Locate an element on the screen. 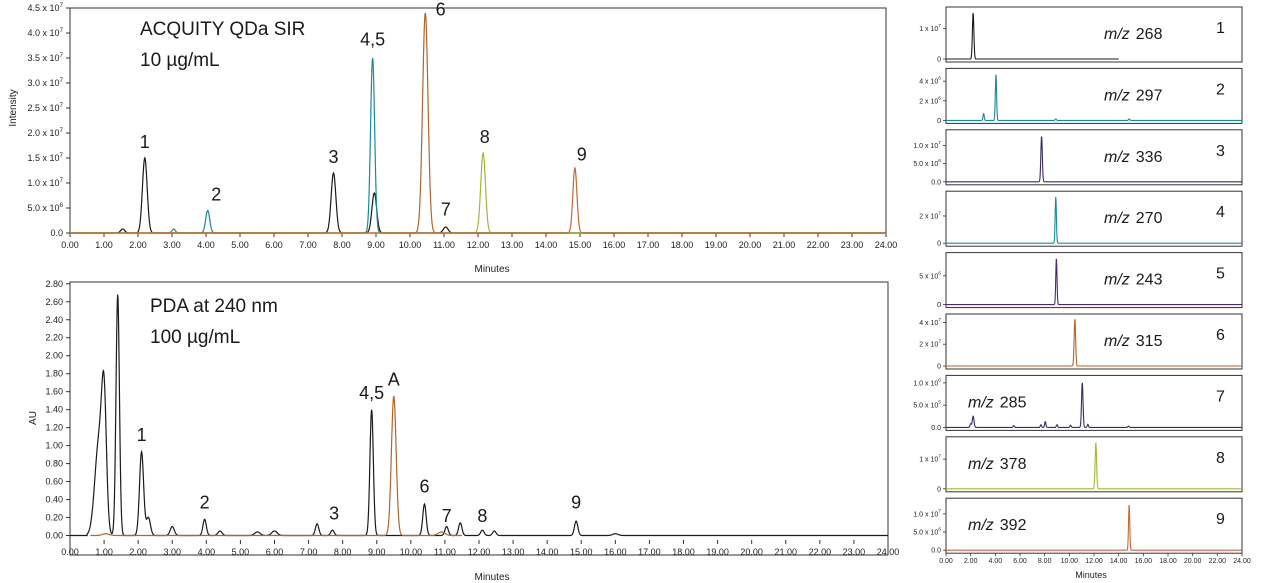 The height and width of the screenshot is (583, 1266). trace-panel-6: 0 2 x 107 4 x 107 m/z 315 6 is located at coordinates (1081, 342).